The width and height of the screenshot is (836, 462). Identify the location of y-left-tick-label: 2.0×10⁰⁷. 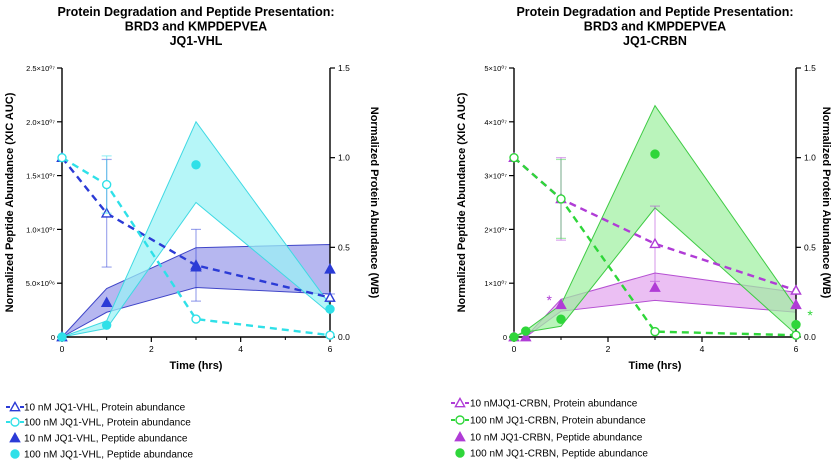
(40, 122).